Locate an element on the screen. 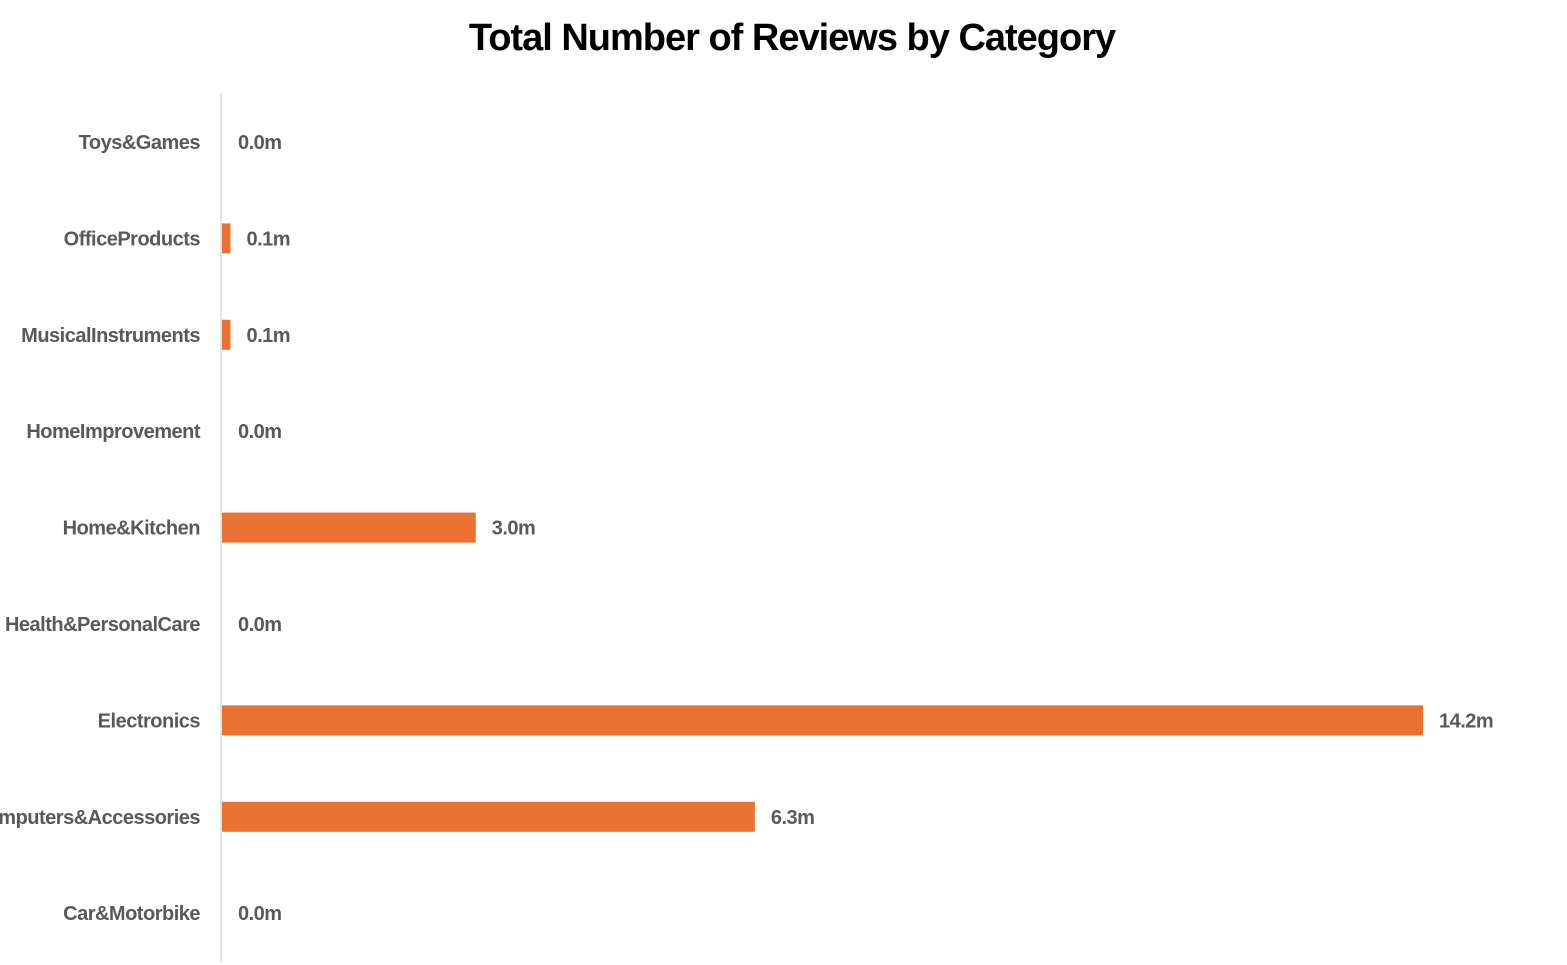  value-label-electronics: 14.2m is located at coordinates (1466, 721).